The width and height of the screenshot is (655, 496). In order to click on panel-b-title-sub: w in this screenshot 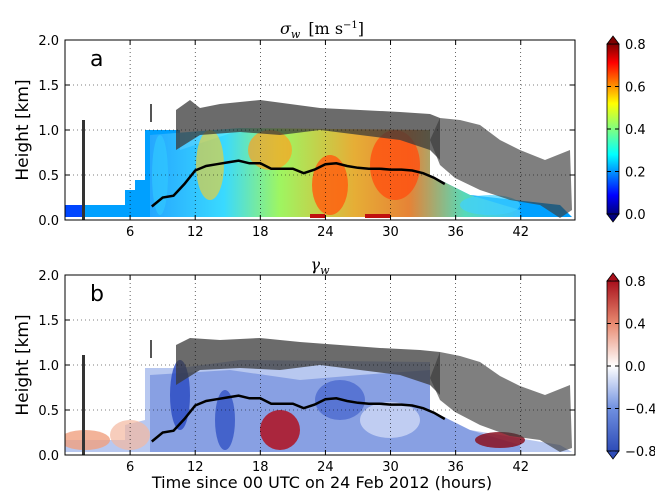, I will do `click(325, 270)`.